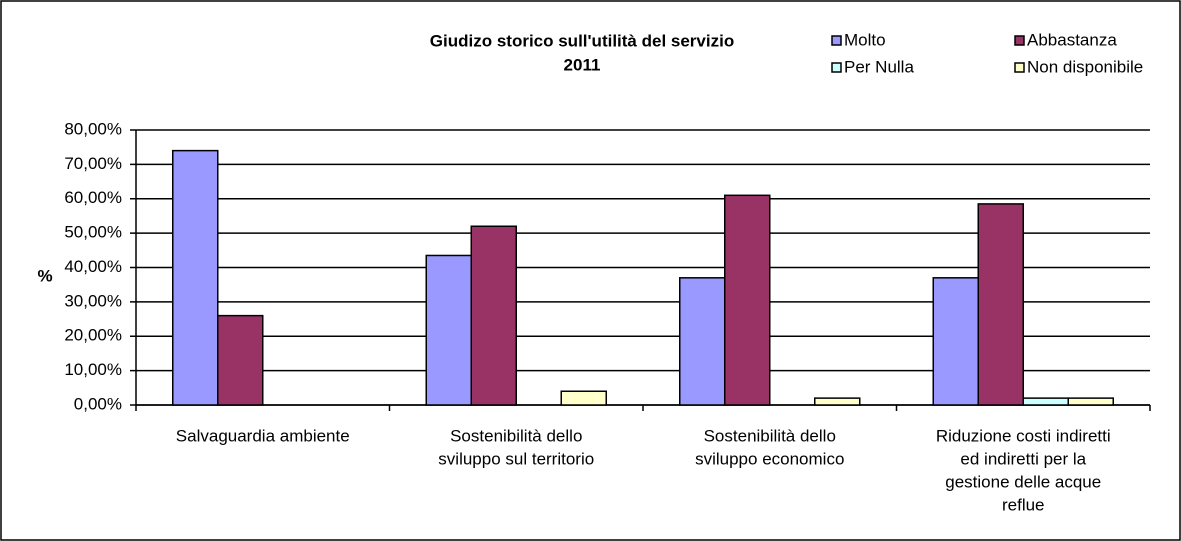 The image size is (1181, 541). What do you see at coordinates (769, 458) in the screenshot?
I see `x-tick-label: sviluppo economico` at bounding box center [769, 458].